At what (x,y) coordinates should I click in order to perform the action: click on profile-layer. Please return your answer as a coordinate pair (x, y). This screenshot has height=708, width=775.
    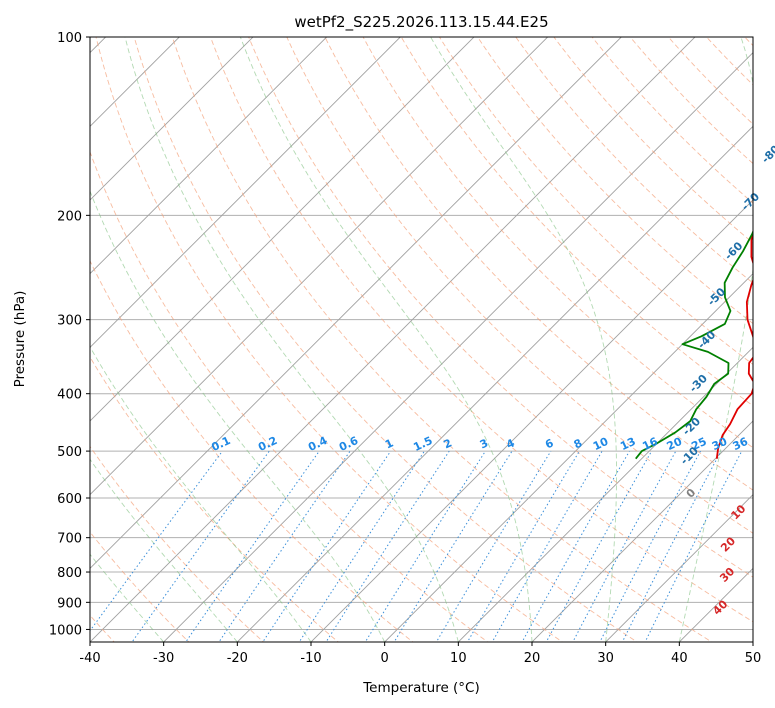
    Looking at the image, I should click on (694, 344).